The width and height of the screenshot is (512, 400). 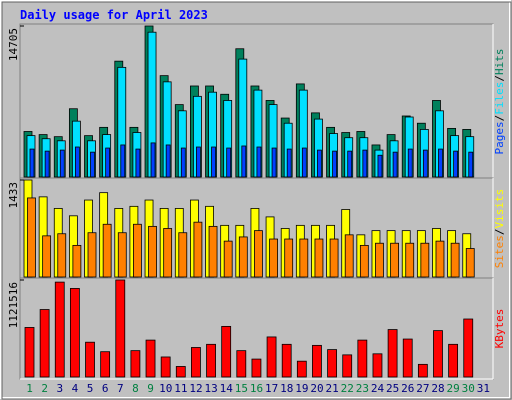 I want to click on x-tick-label: 15, so click(x=241, y=388).